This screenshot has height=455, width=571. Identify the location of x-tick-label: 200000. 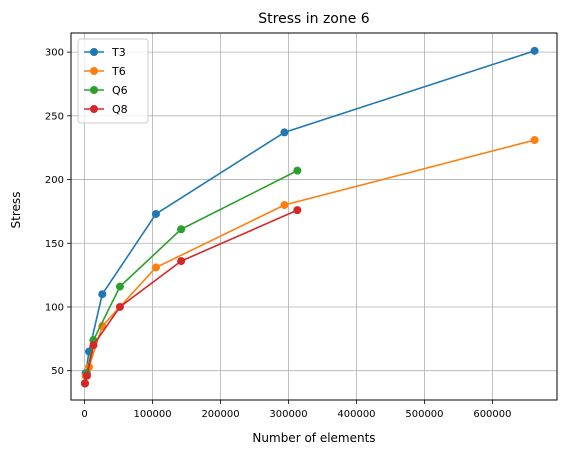
(220, 414).